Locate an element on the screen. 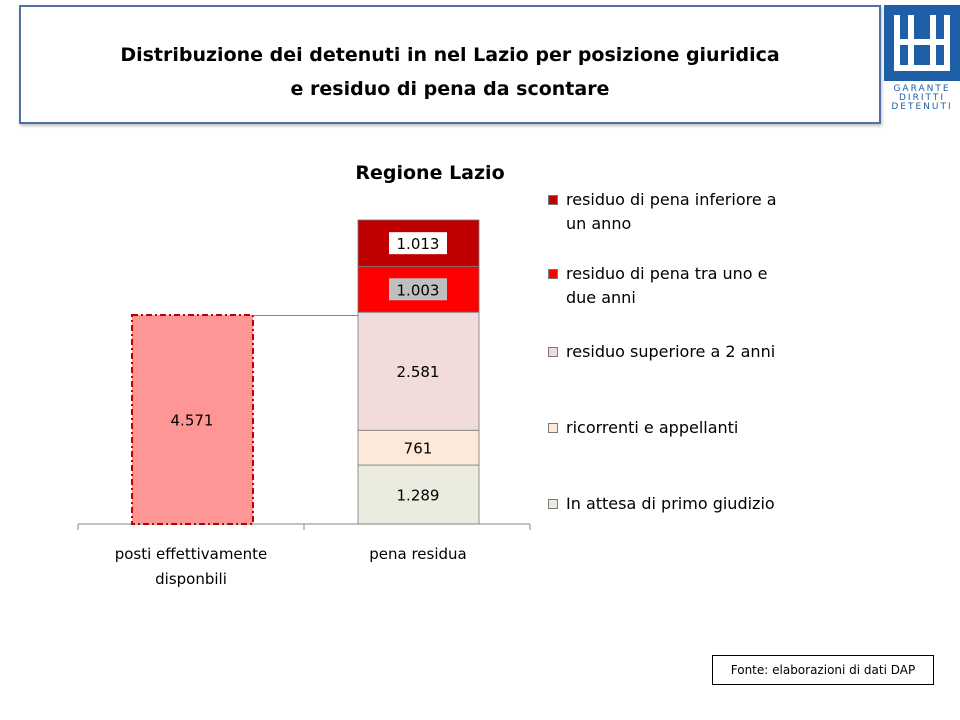 The height and width of the screenshot is (720, 960). data-label-tra_uno_due: 1.003 is located at coordinates (418, 290).